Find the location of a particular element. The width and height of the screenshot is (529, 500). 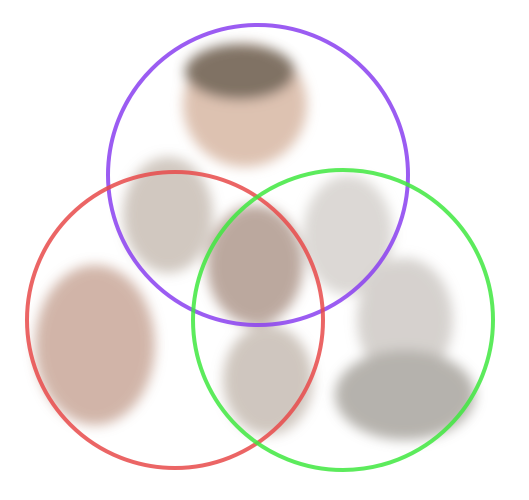

face-center is located at coordinates (255, 265).